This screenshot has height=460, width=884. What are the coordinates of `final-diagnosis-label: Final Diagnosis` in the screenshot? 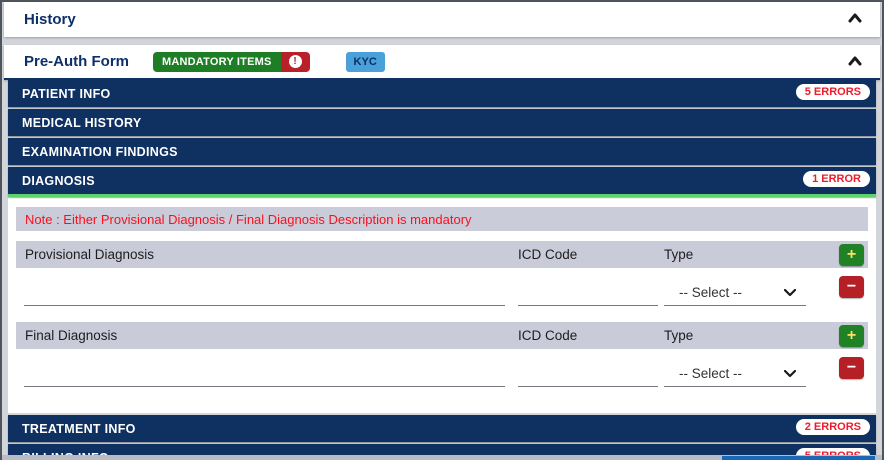 It's located at (71, 335).